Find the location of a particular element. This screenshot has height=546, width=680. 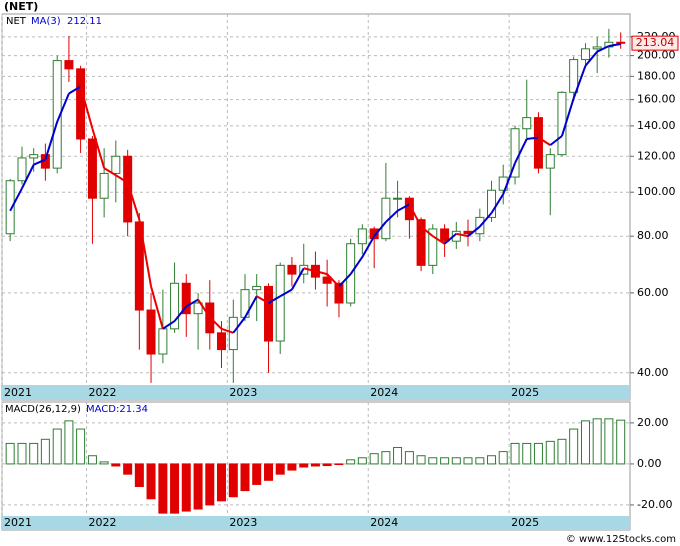

x-tick-label: 2021 is located at coordinates (18, 392).